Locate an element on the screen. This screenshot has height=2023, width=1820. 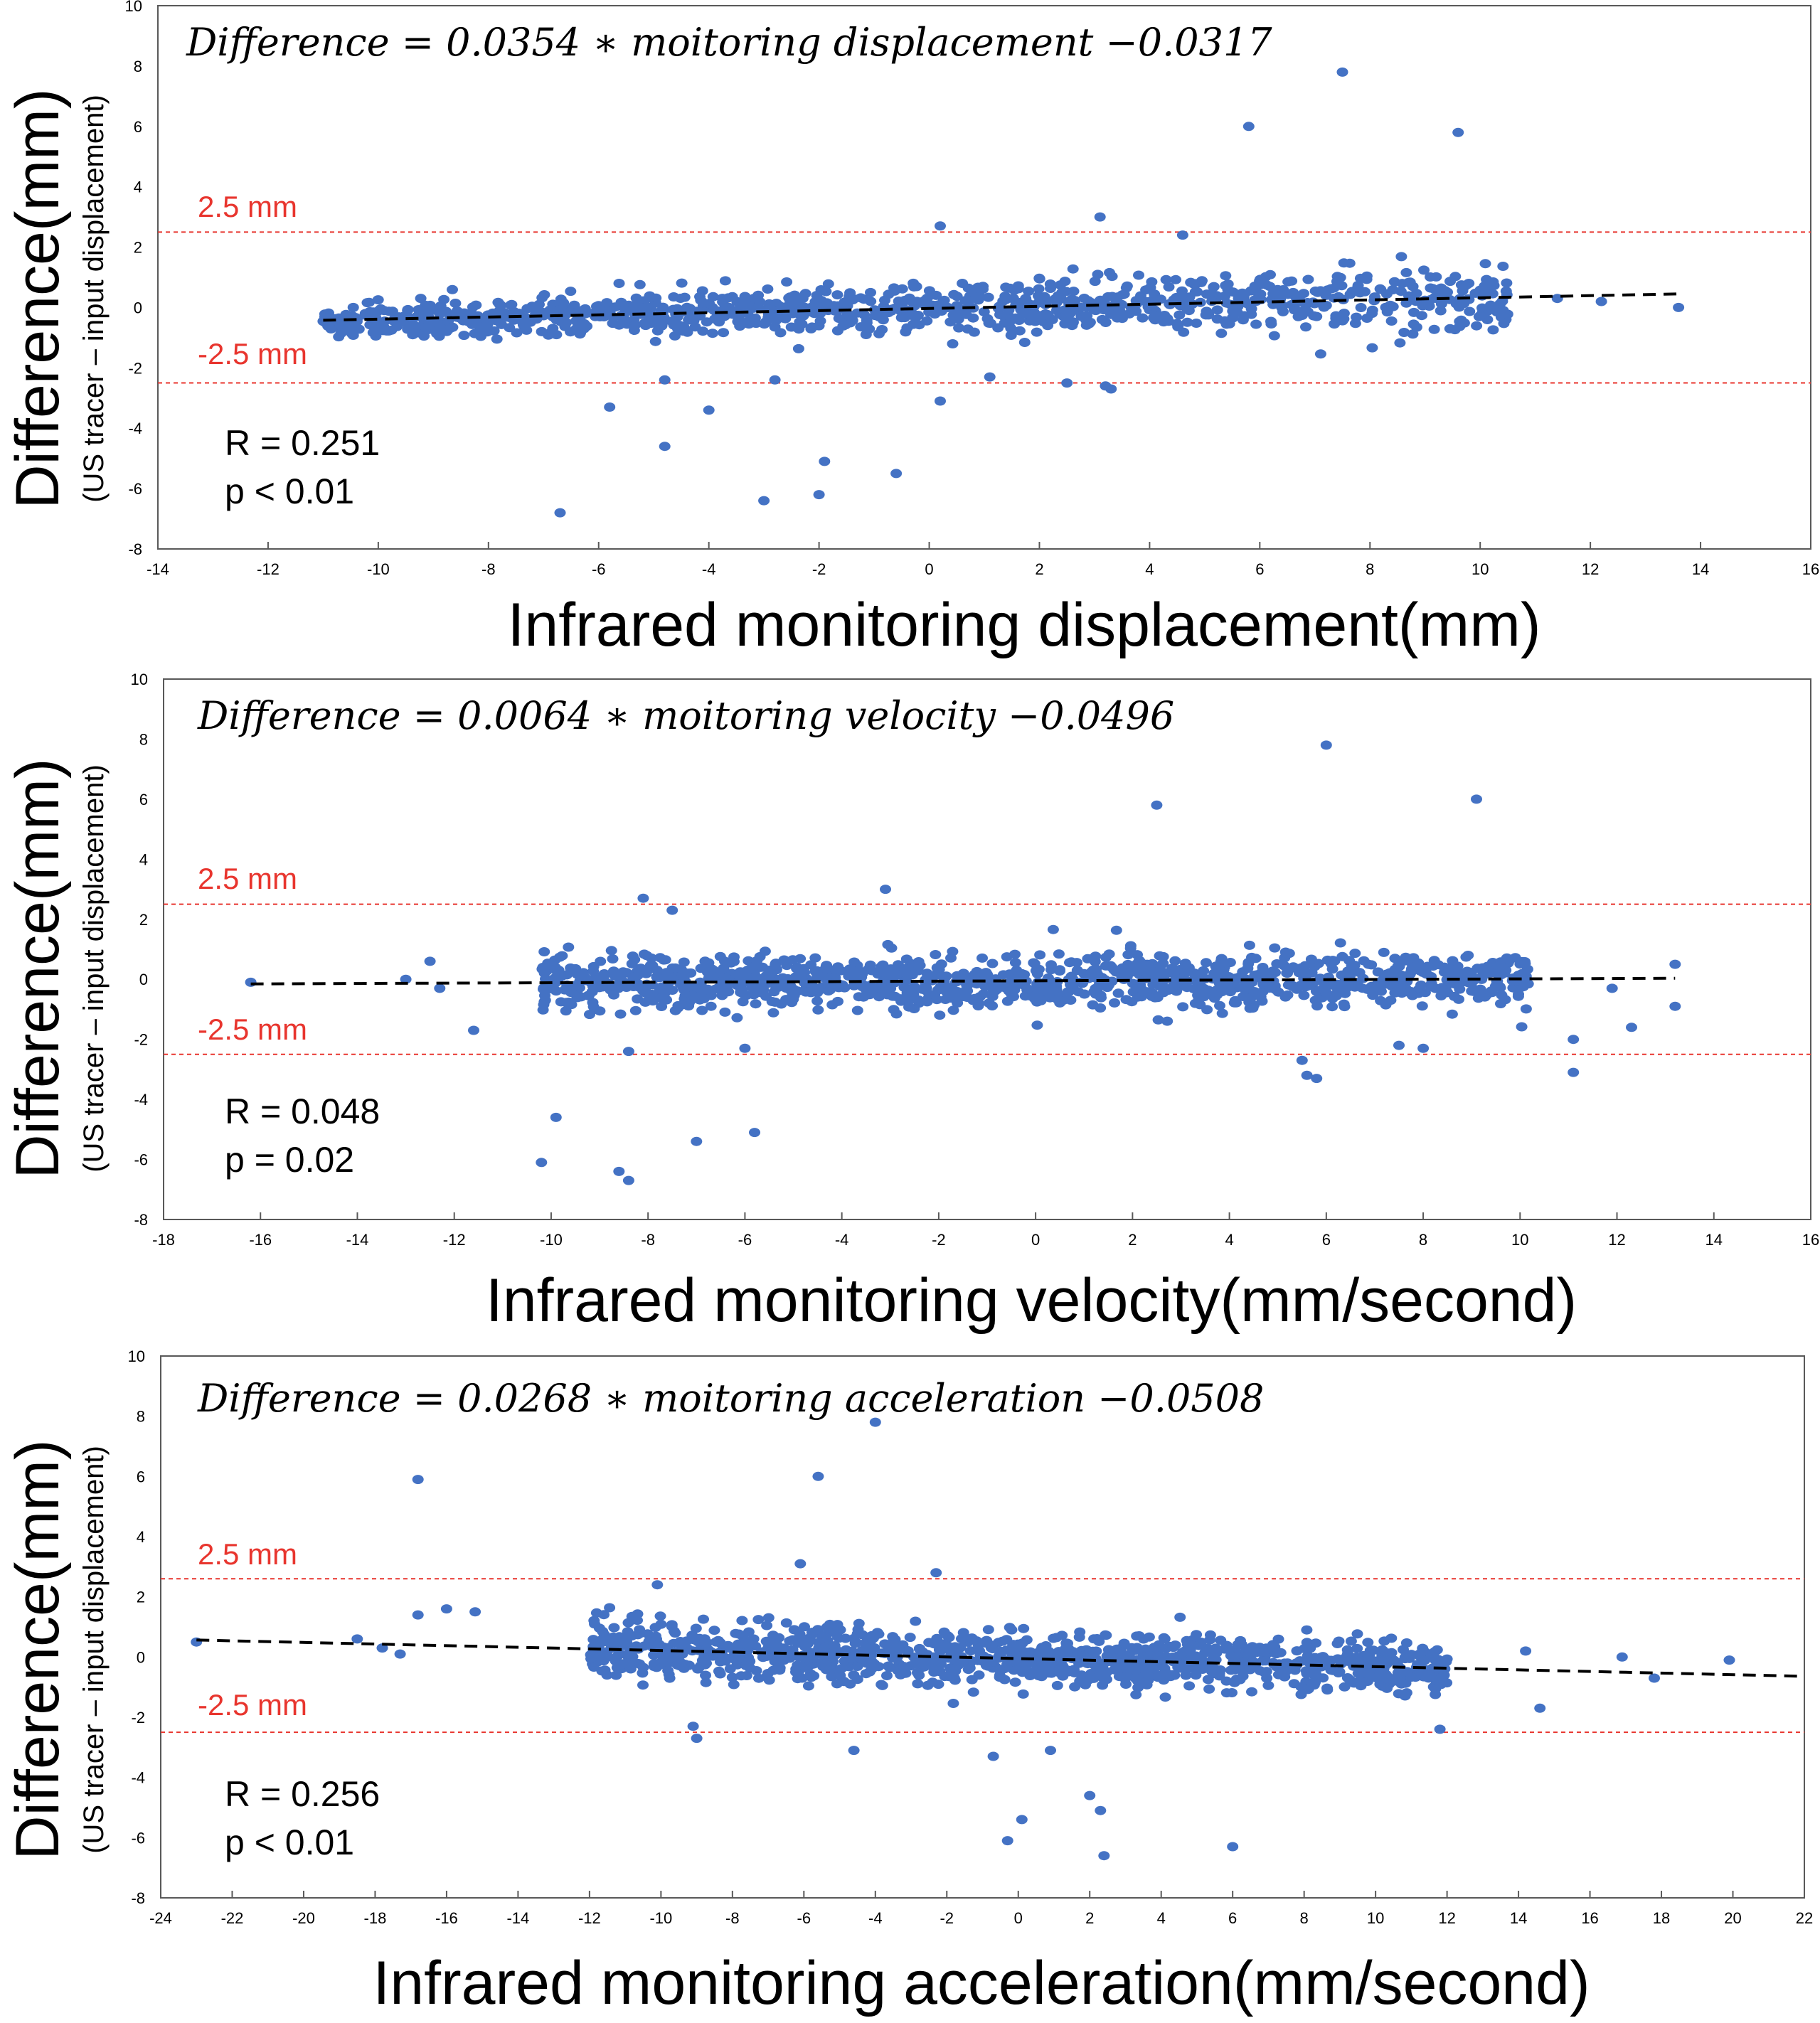
x-tick-label: -18 is located at coordinates (375, 1918).